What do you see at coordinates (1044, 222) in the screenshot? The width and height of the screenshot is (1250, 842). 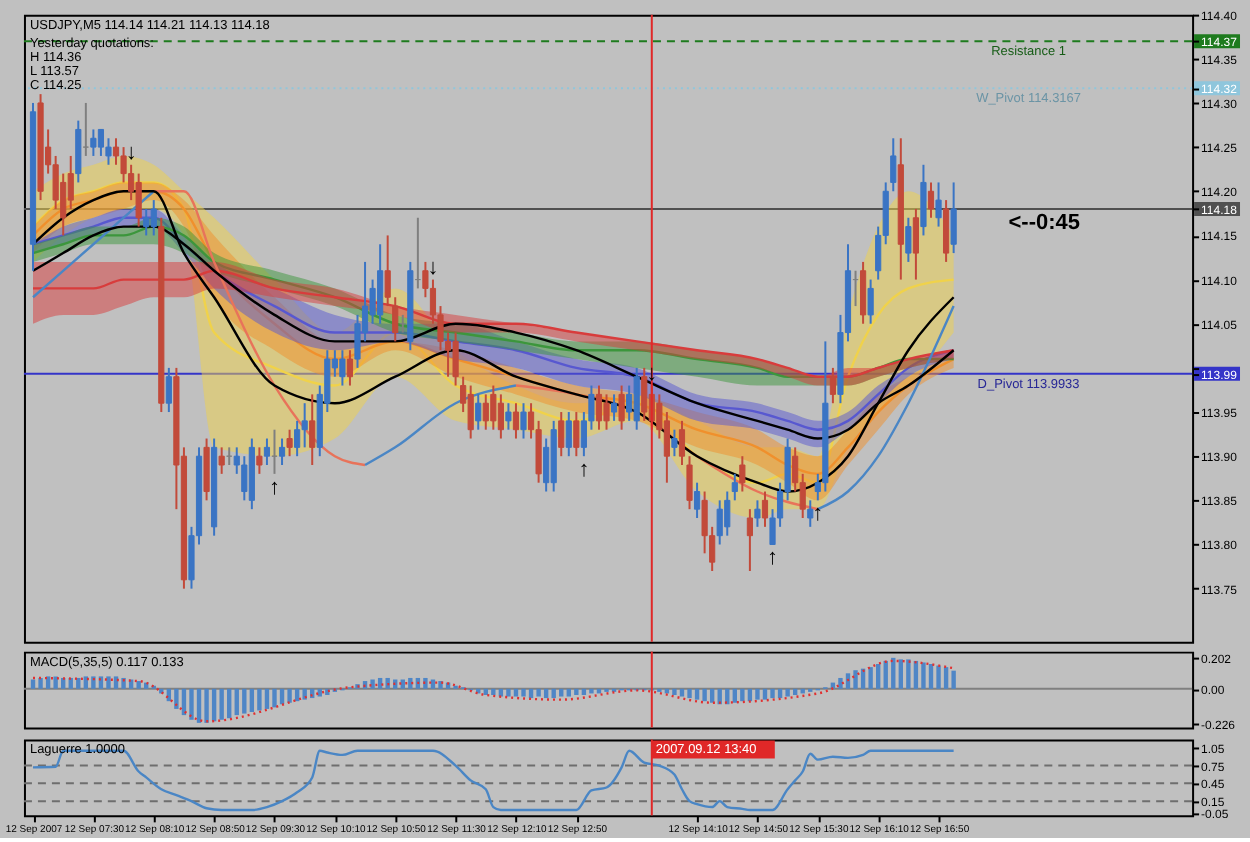 I see `annotation: <--0:45` at bounding box center [1044, 222].